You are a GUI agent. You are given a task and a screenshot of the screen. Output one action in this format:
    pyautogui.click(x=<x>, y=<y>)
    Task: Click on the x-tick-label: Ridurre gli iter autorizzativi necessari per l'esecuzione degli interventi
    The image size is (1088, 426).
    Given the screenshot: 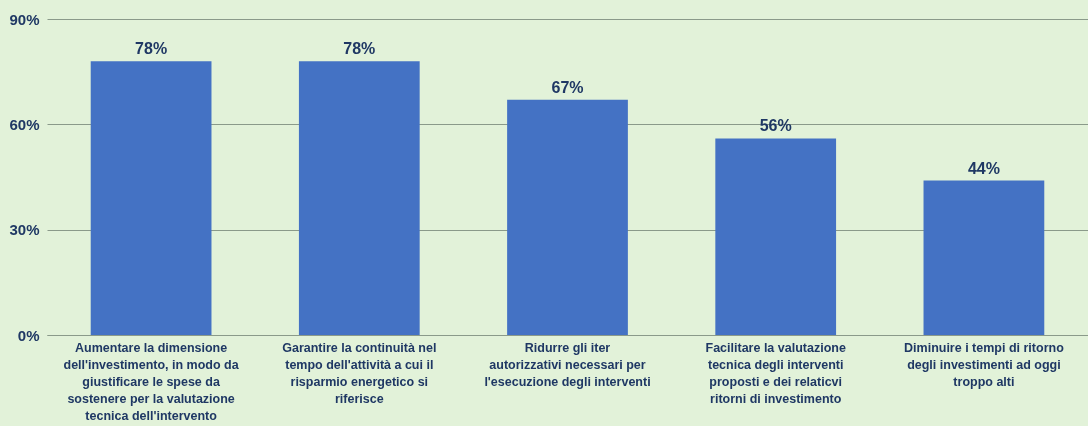 What is the action you would take?
    pyautogui.click(x=567, y=364)
    